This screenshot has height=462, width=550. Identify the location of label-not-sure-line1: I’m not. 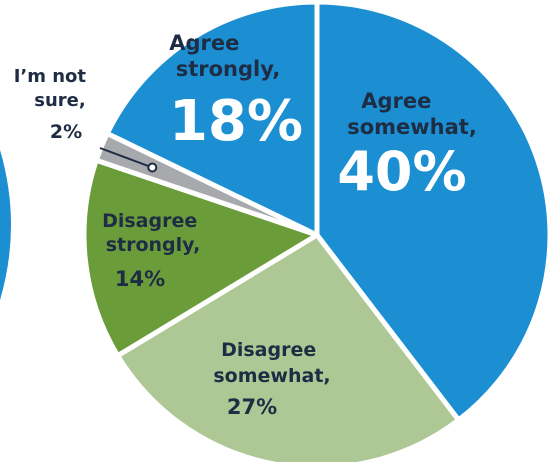
(50, 76).